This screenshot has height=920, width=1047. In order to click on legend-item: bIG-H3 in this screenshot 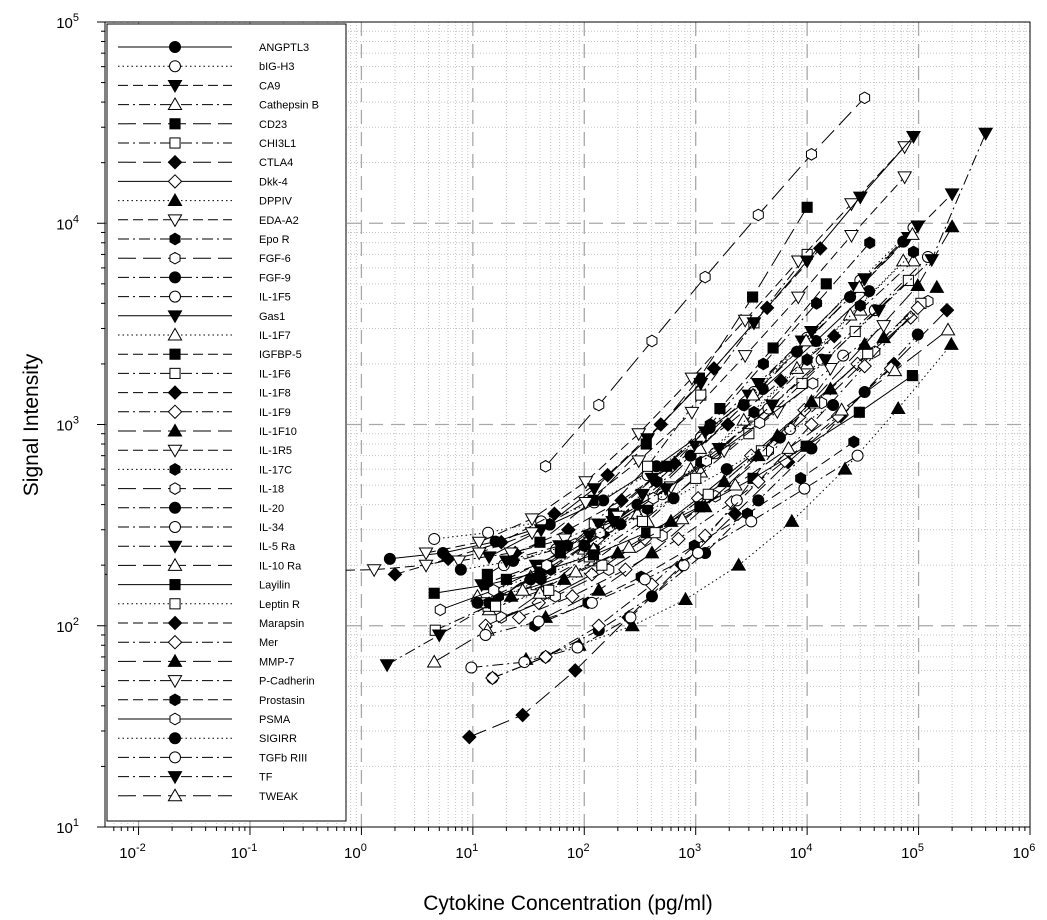, I will do `click(206, 66)`.